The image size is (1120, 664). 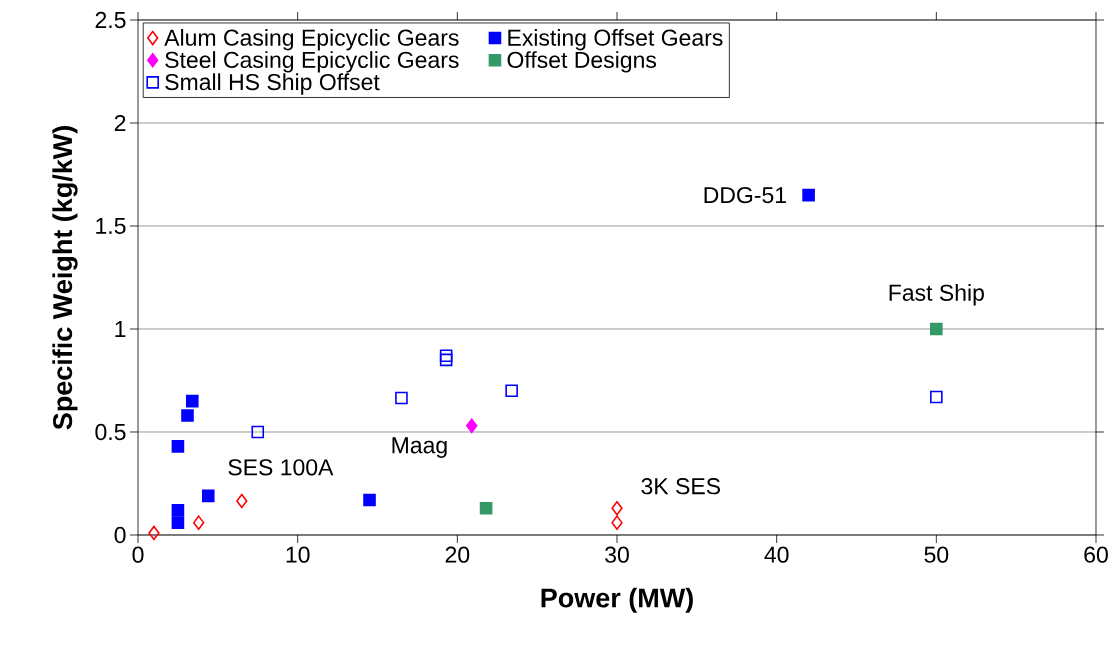 What do you see at coordinates (281, 467) in the screenshot?
I see `annotation: SES 100A` at bounding box center [281, 467].